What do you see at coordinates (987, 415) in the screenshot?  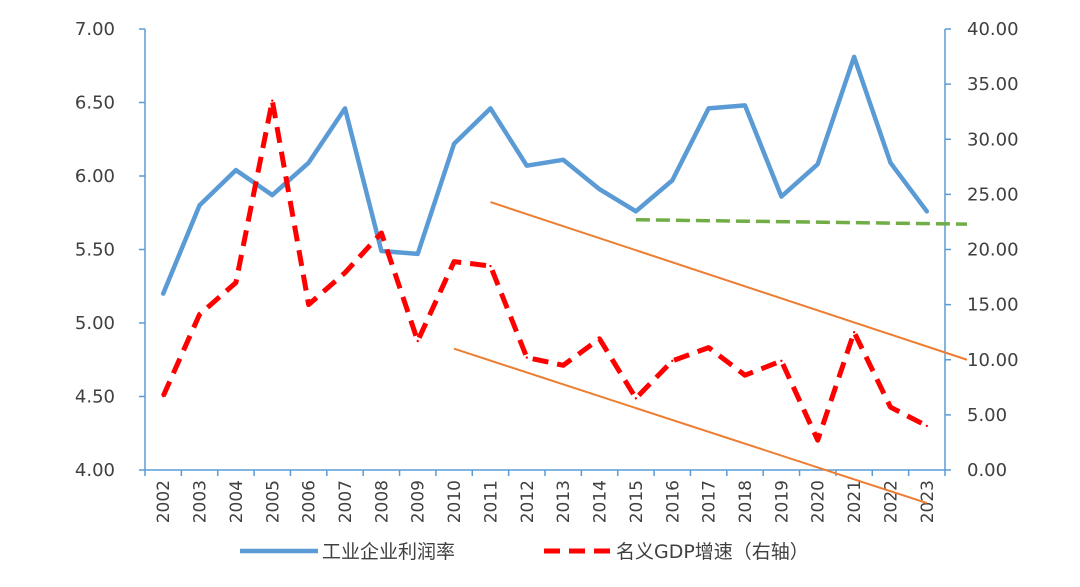 I see `right-axis-tick-label: 5.00` at bounding box center [987, 415].